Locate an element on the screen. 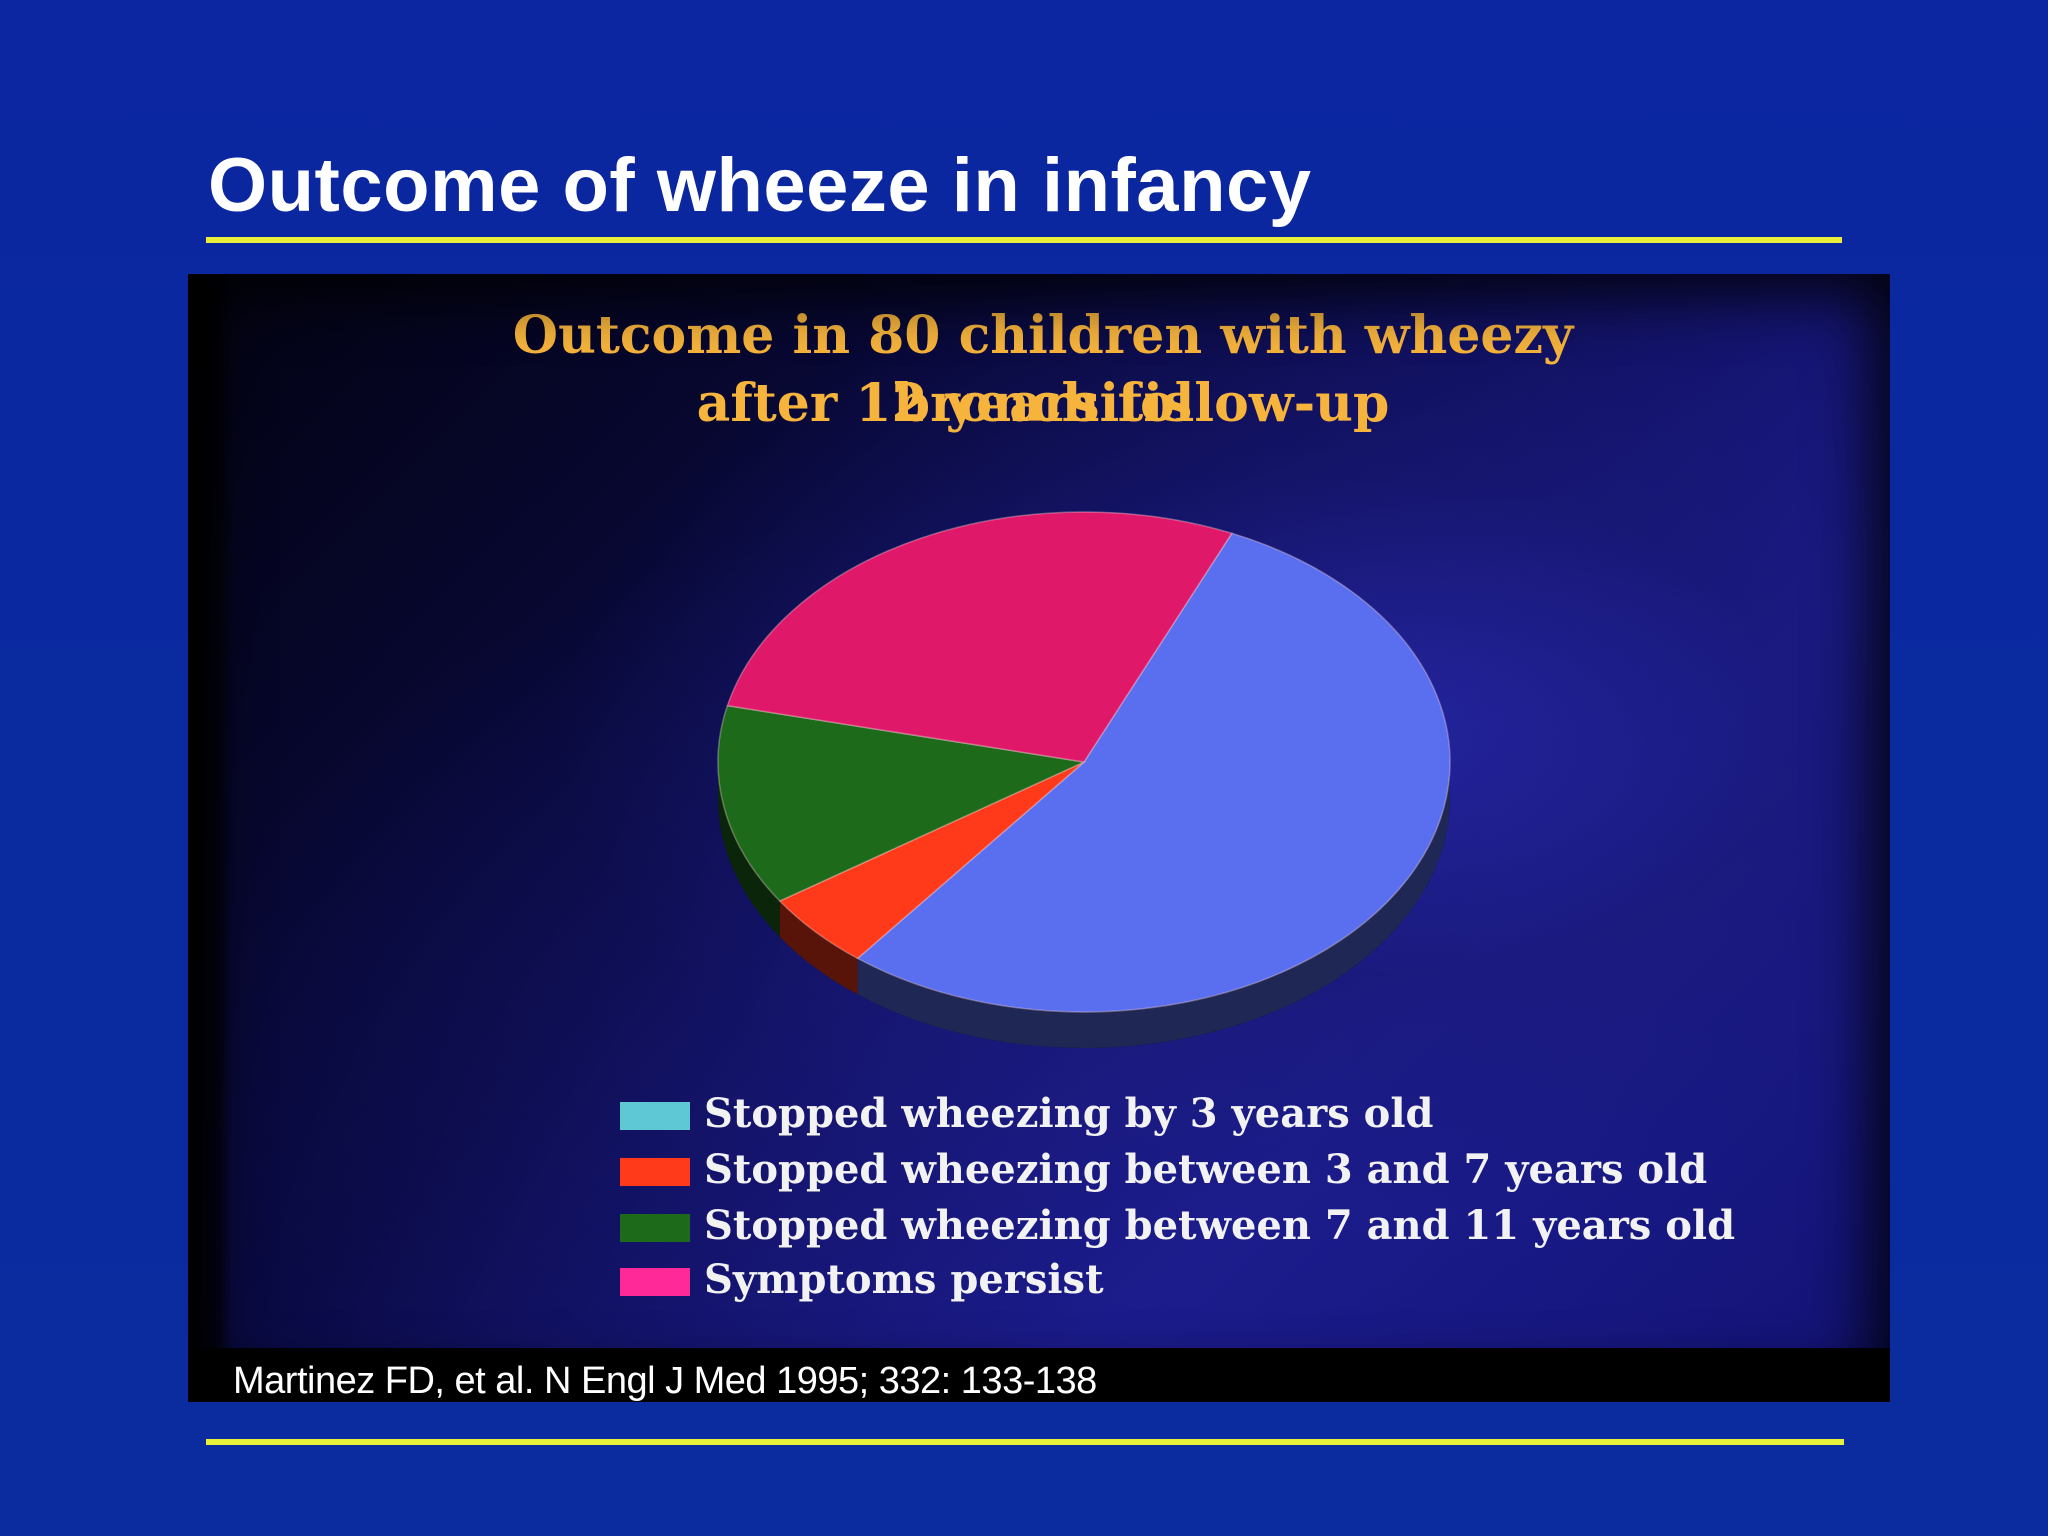  chart-title-line-2: after 12 years follow-up is located at coordinates (1043, 403).